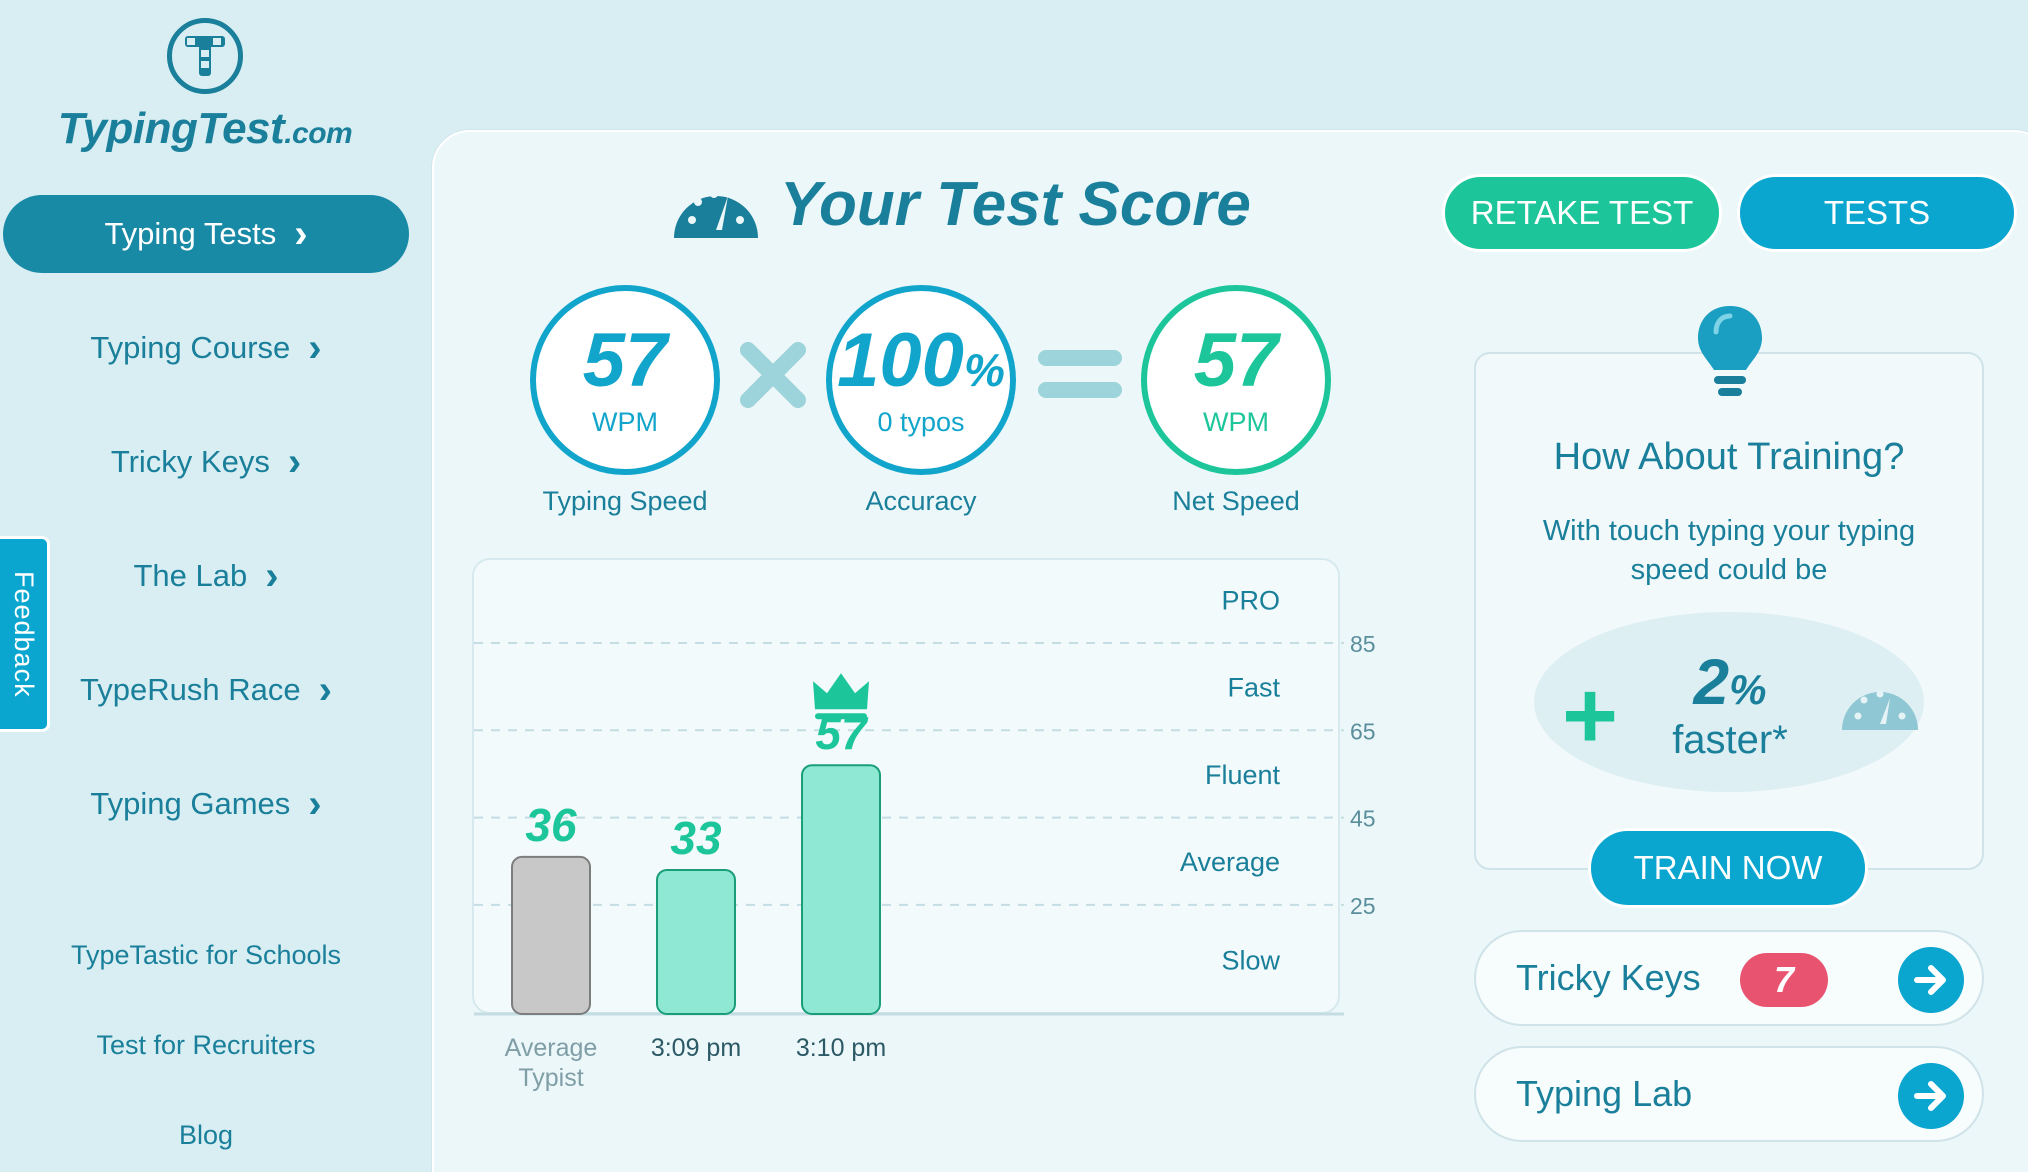 The width and height of the screenshot is (2028, 1172). What do you see at coordinates (1015, 204) in the screenshot?
I see `page-title: Your Test Score` at bounding box center [1015, 204].